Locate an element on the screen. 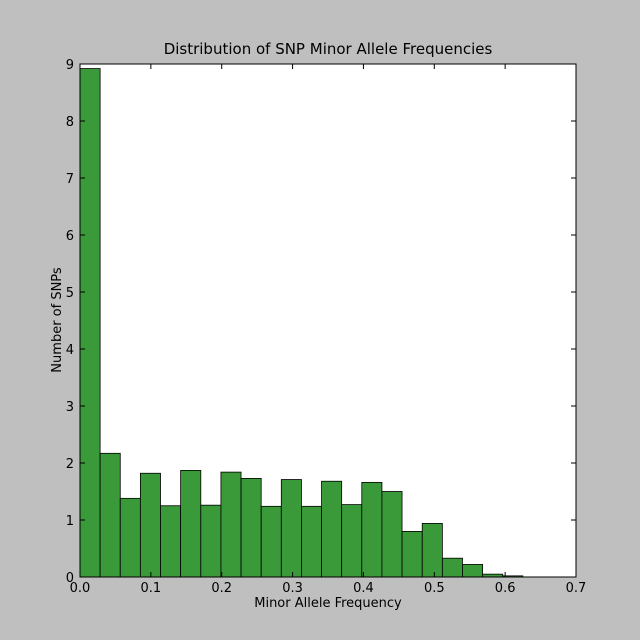  y-tick-label: 9 is located at coordinates (70, 65).